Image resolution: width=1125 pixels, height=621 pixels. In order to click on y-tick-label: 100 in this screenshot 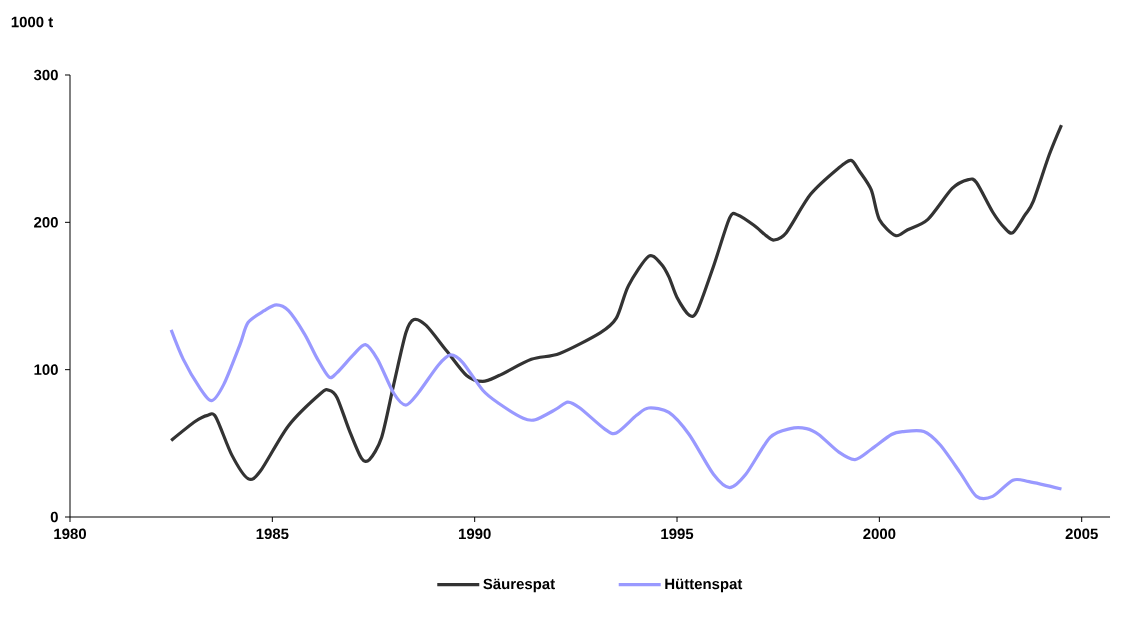, I will do `click(46, 369)`.